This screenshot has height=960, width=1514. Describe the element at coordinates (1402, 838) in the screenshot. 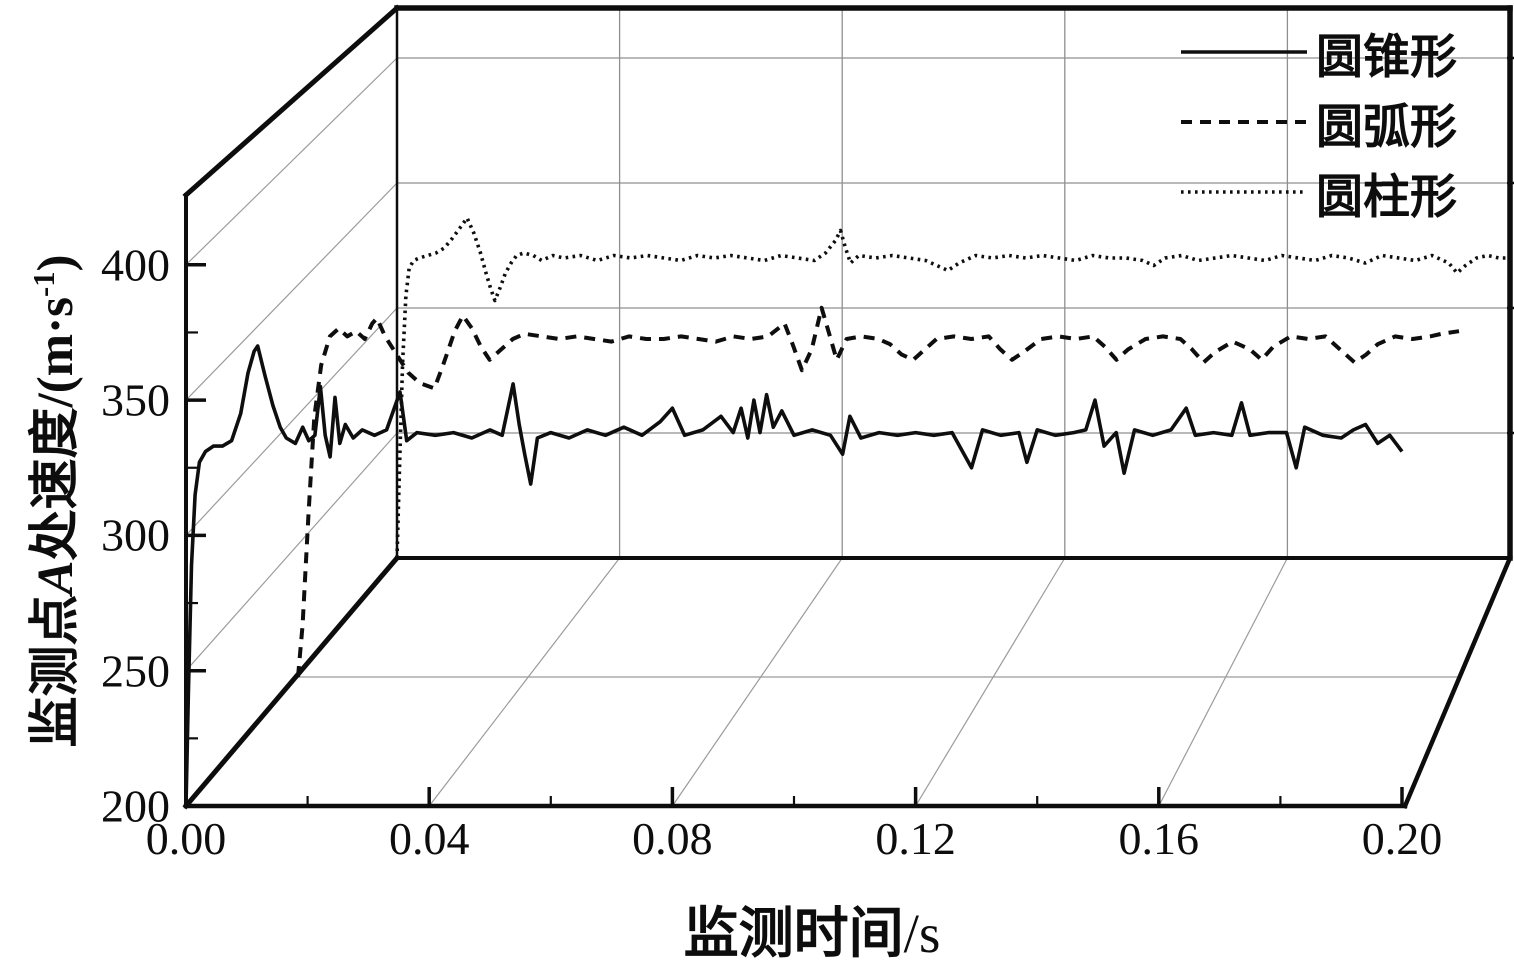

I see `x-tick-label: 0.20` at that location.